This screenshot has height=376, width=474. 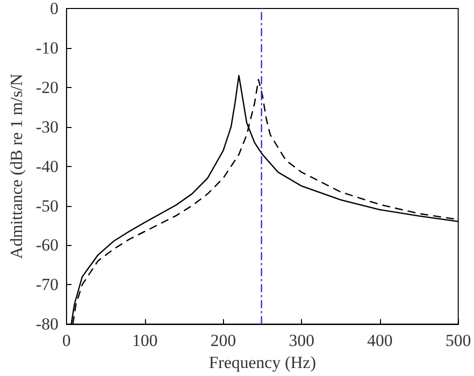 I want to click on x-tick-label: 0, so click(x=66, y=340).